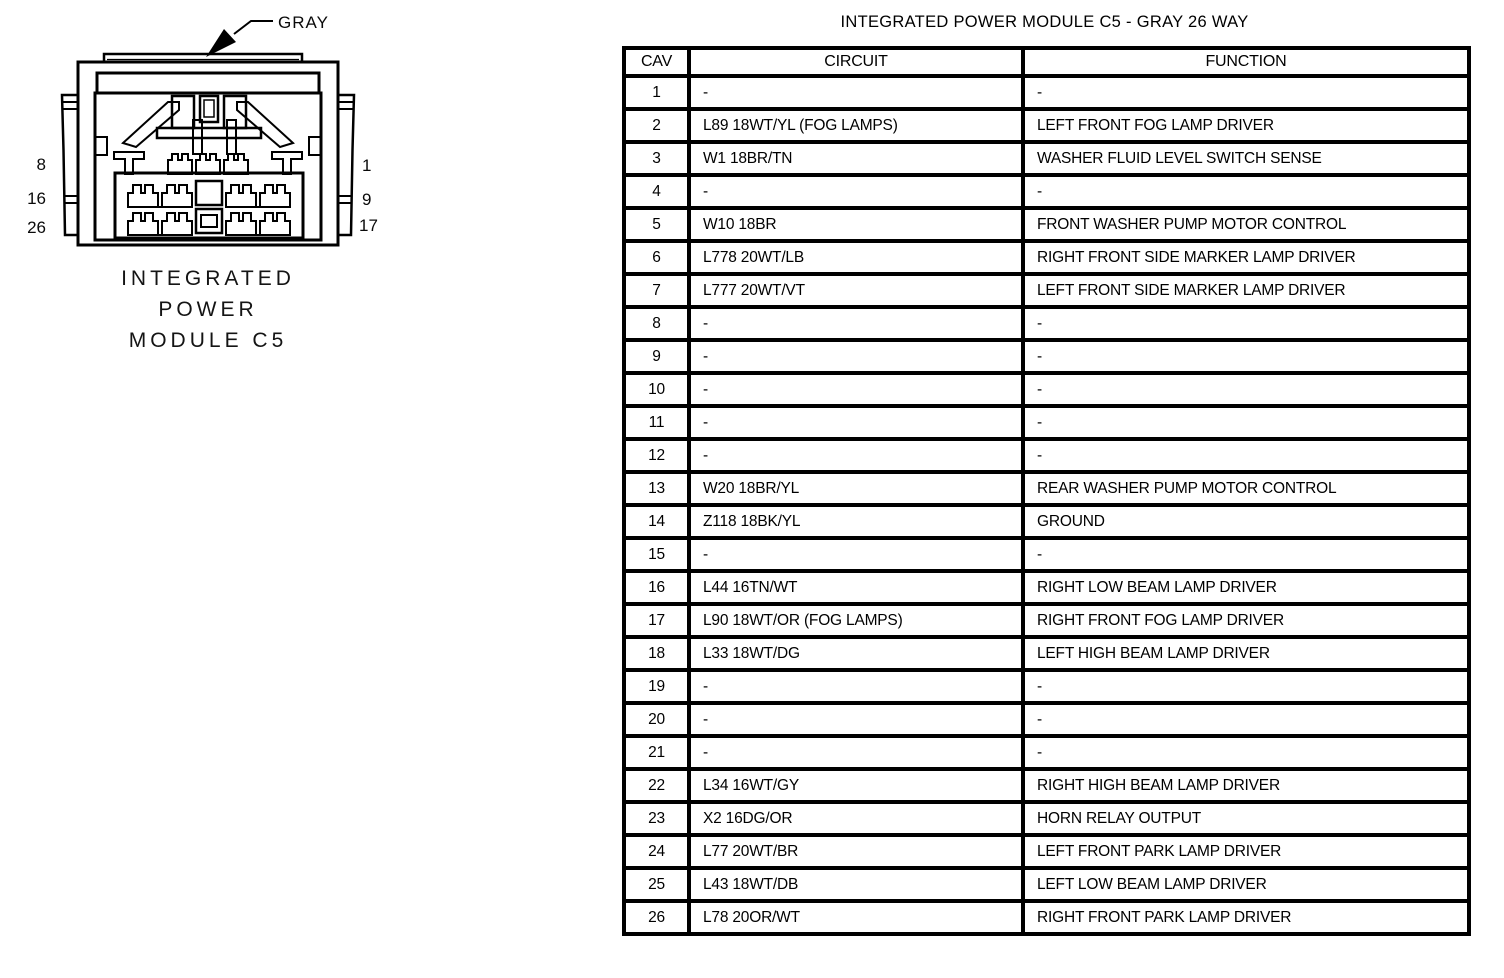 This screenshot has height=978, width=1504. Describe the element at coordinates (1246, 290) in the screenshot. I see `function-cell: LEFT FRONT SIDE MARKER LAMP DRIVER` at that location.